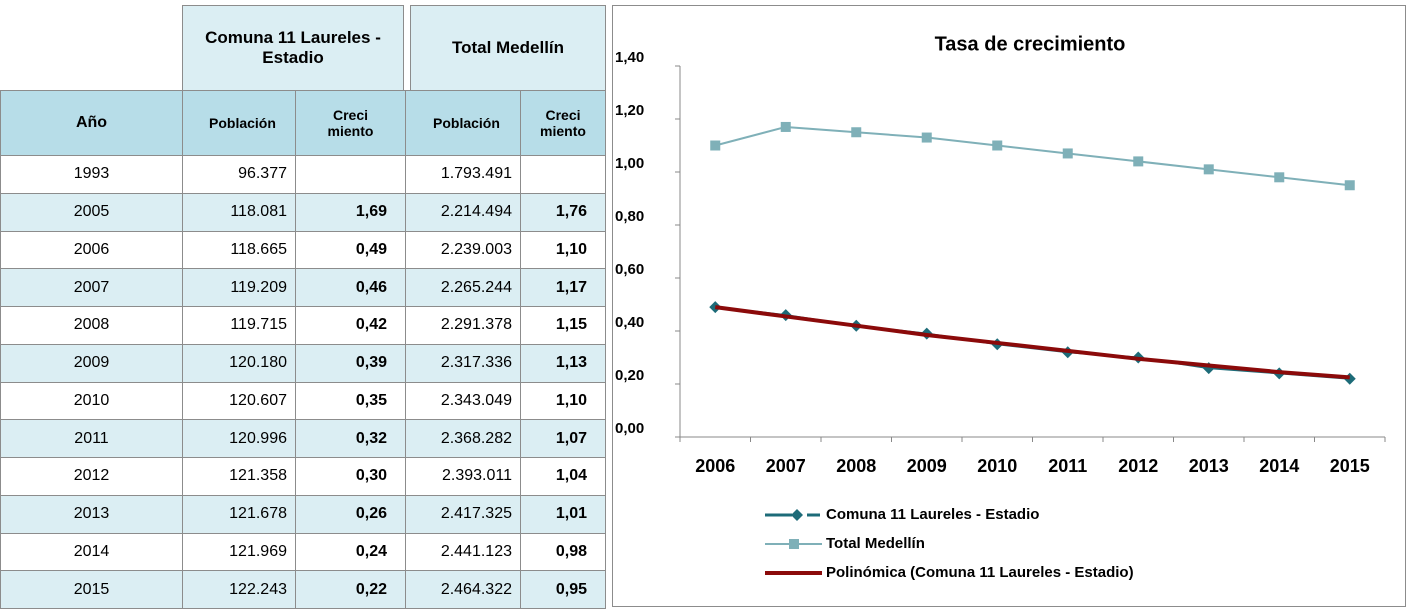 This screenshot has width=1409, height=611. What do you see at coordinates (477, 476) in the screenshot?
I see `cell-text: 2.393.011` at bounding box center [477, 476].